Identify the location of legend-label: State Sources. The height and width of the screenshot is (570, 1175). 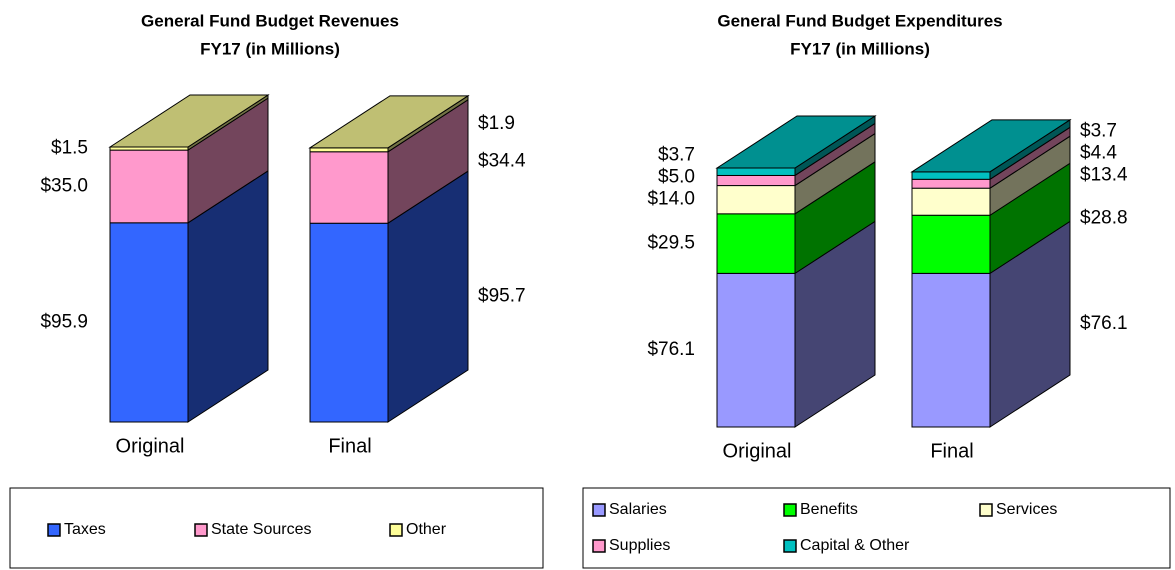
(261, 529).